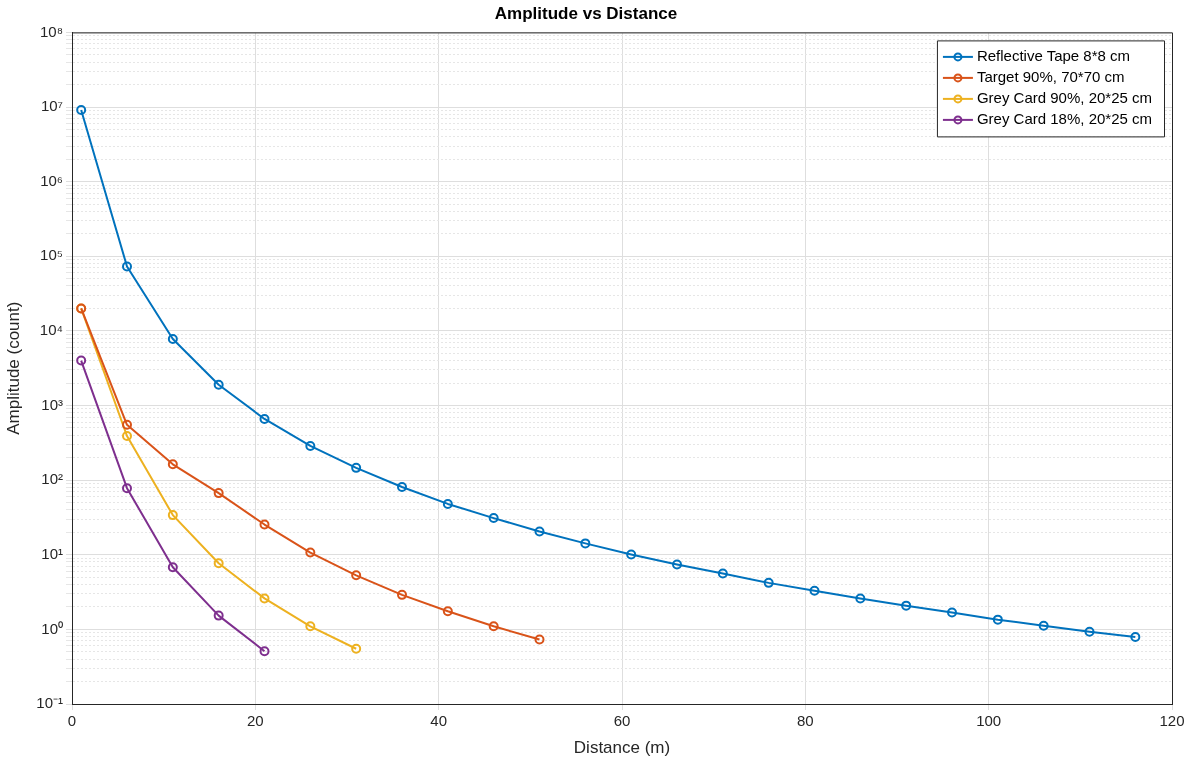 This screenshot has height=763, width=1202. I want to click on y-tick-label: 10⁴, so click(51, 330).